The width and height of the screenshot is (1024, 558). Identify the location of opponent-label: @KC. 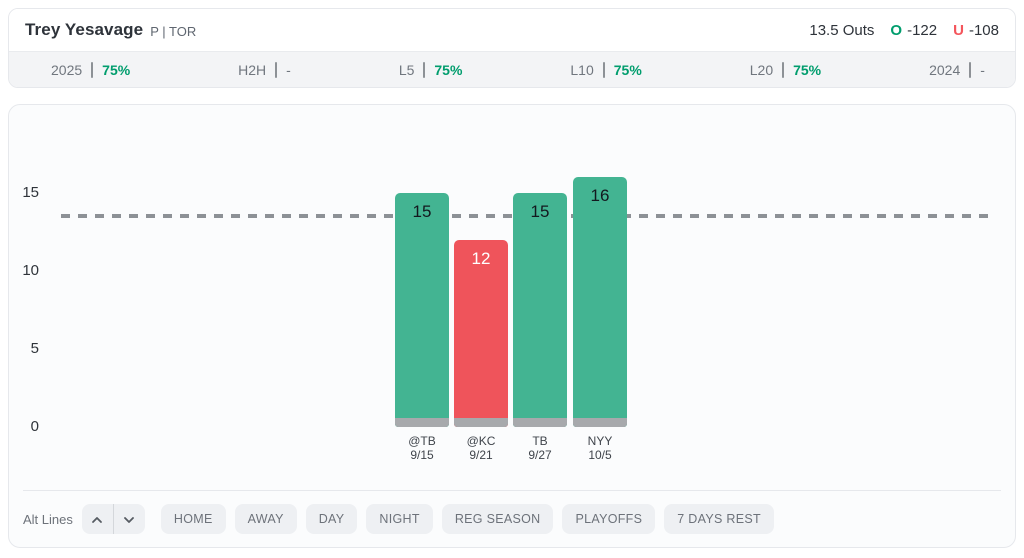
(481, 441).